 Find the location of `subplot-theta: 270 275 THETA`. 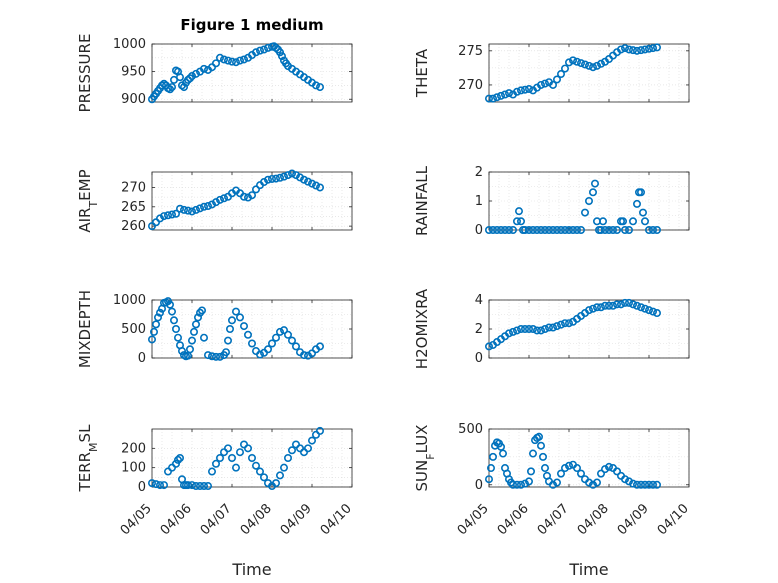

subplot-theta: 270 275 THETA is located at coordinates (551, 73).